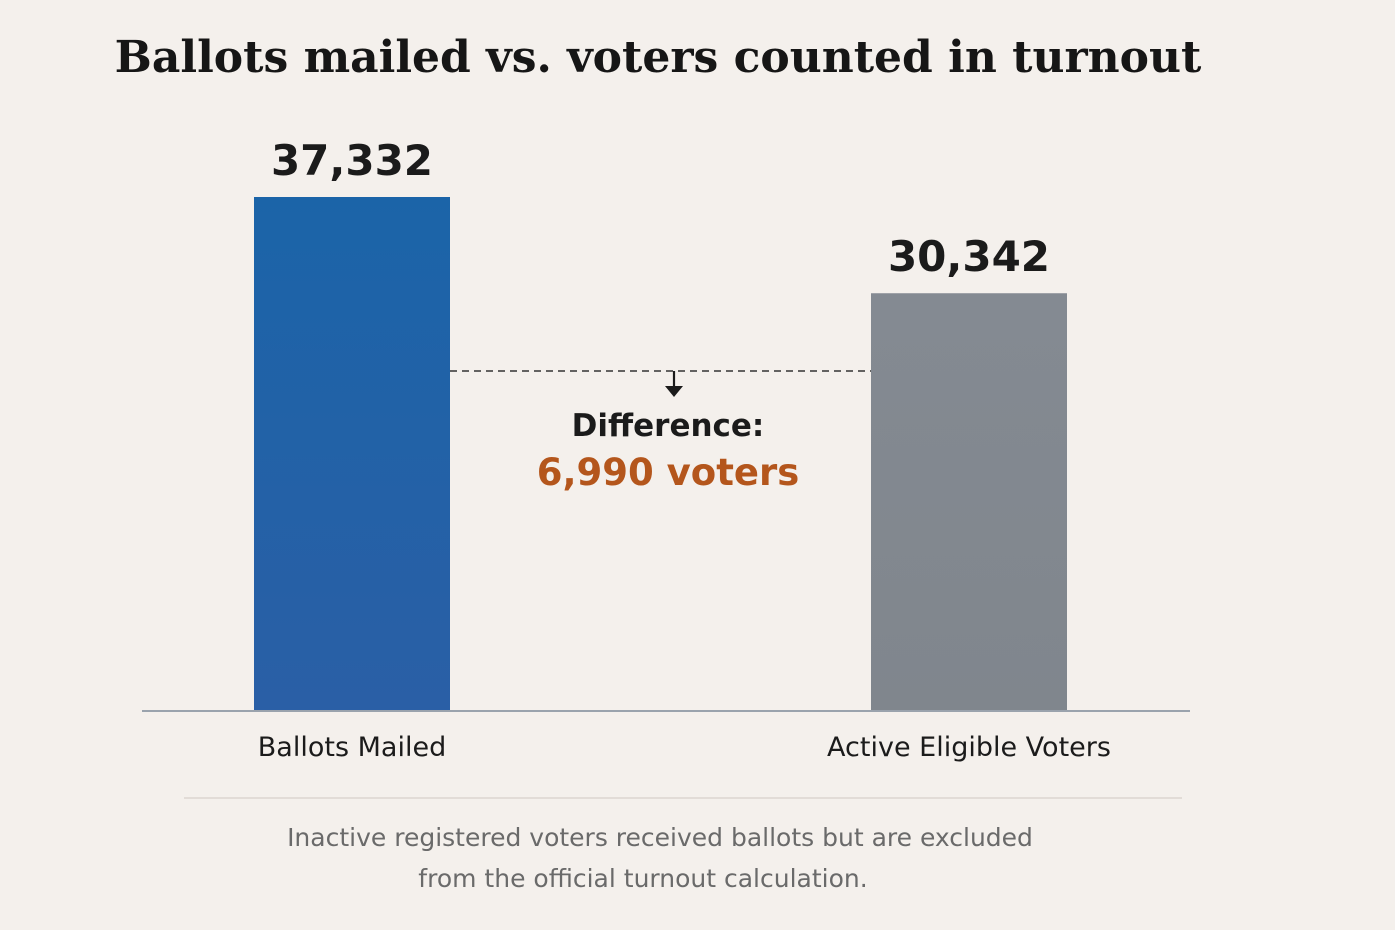 The height and width of the screenshot is (930, 1395). What do you see at coordinates (969, 502) in the screenshot?
I see `bar-active-eligible-voters` at bounding box center [969, 502].